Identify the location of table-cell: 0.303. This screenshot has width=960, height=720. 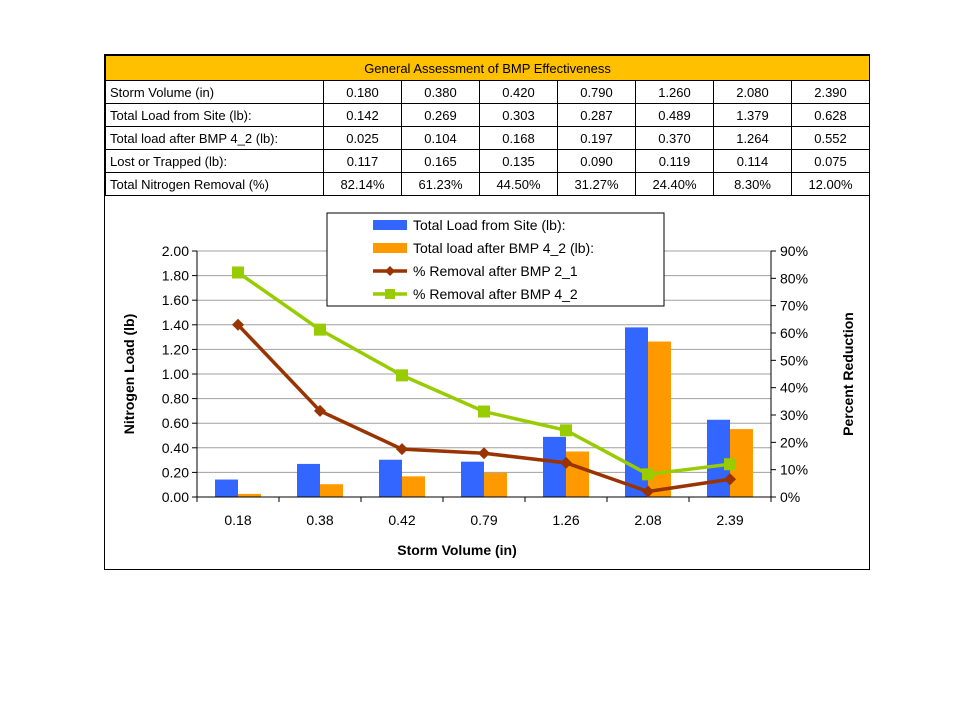
(518, 115).